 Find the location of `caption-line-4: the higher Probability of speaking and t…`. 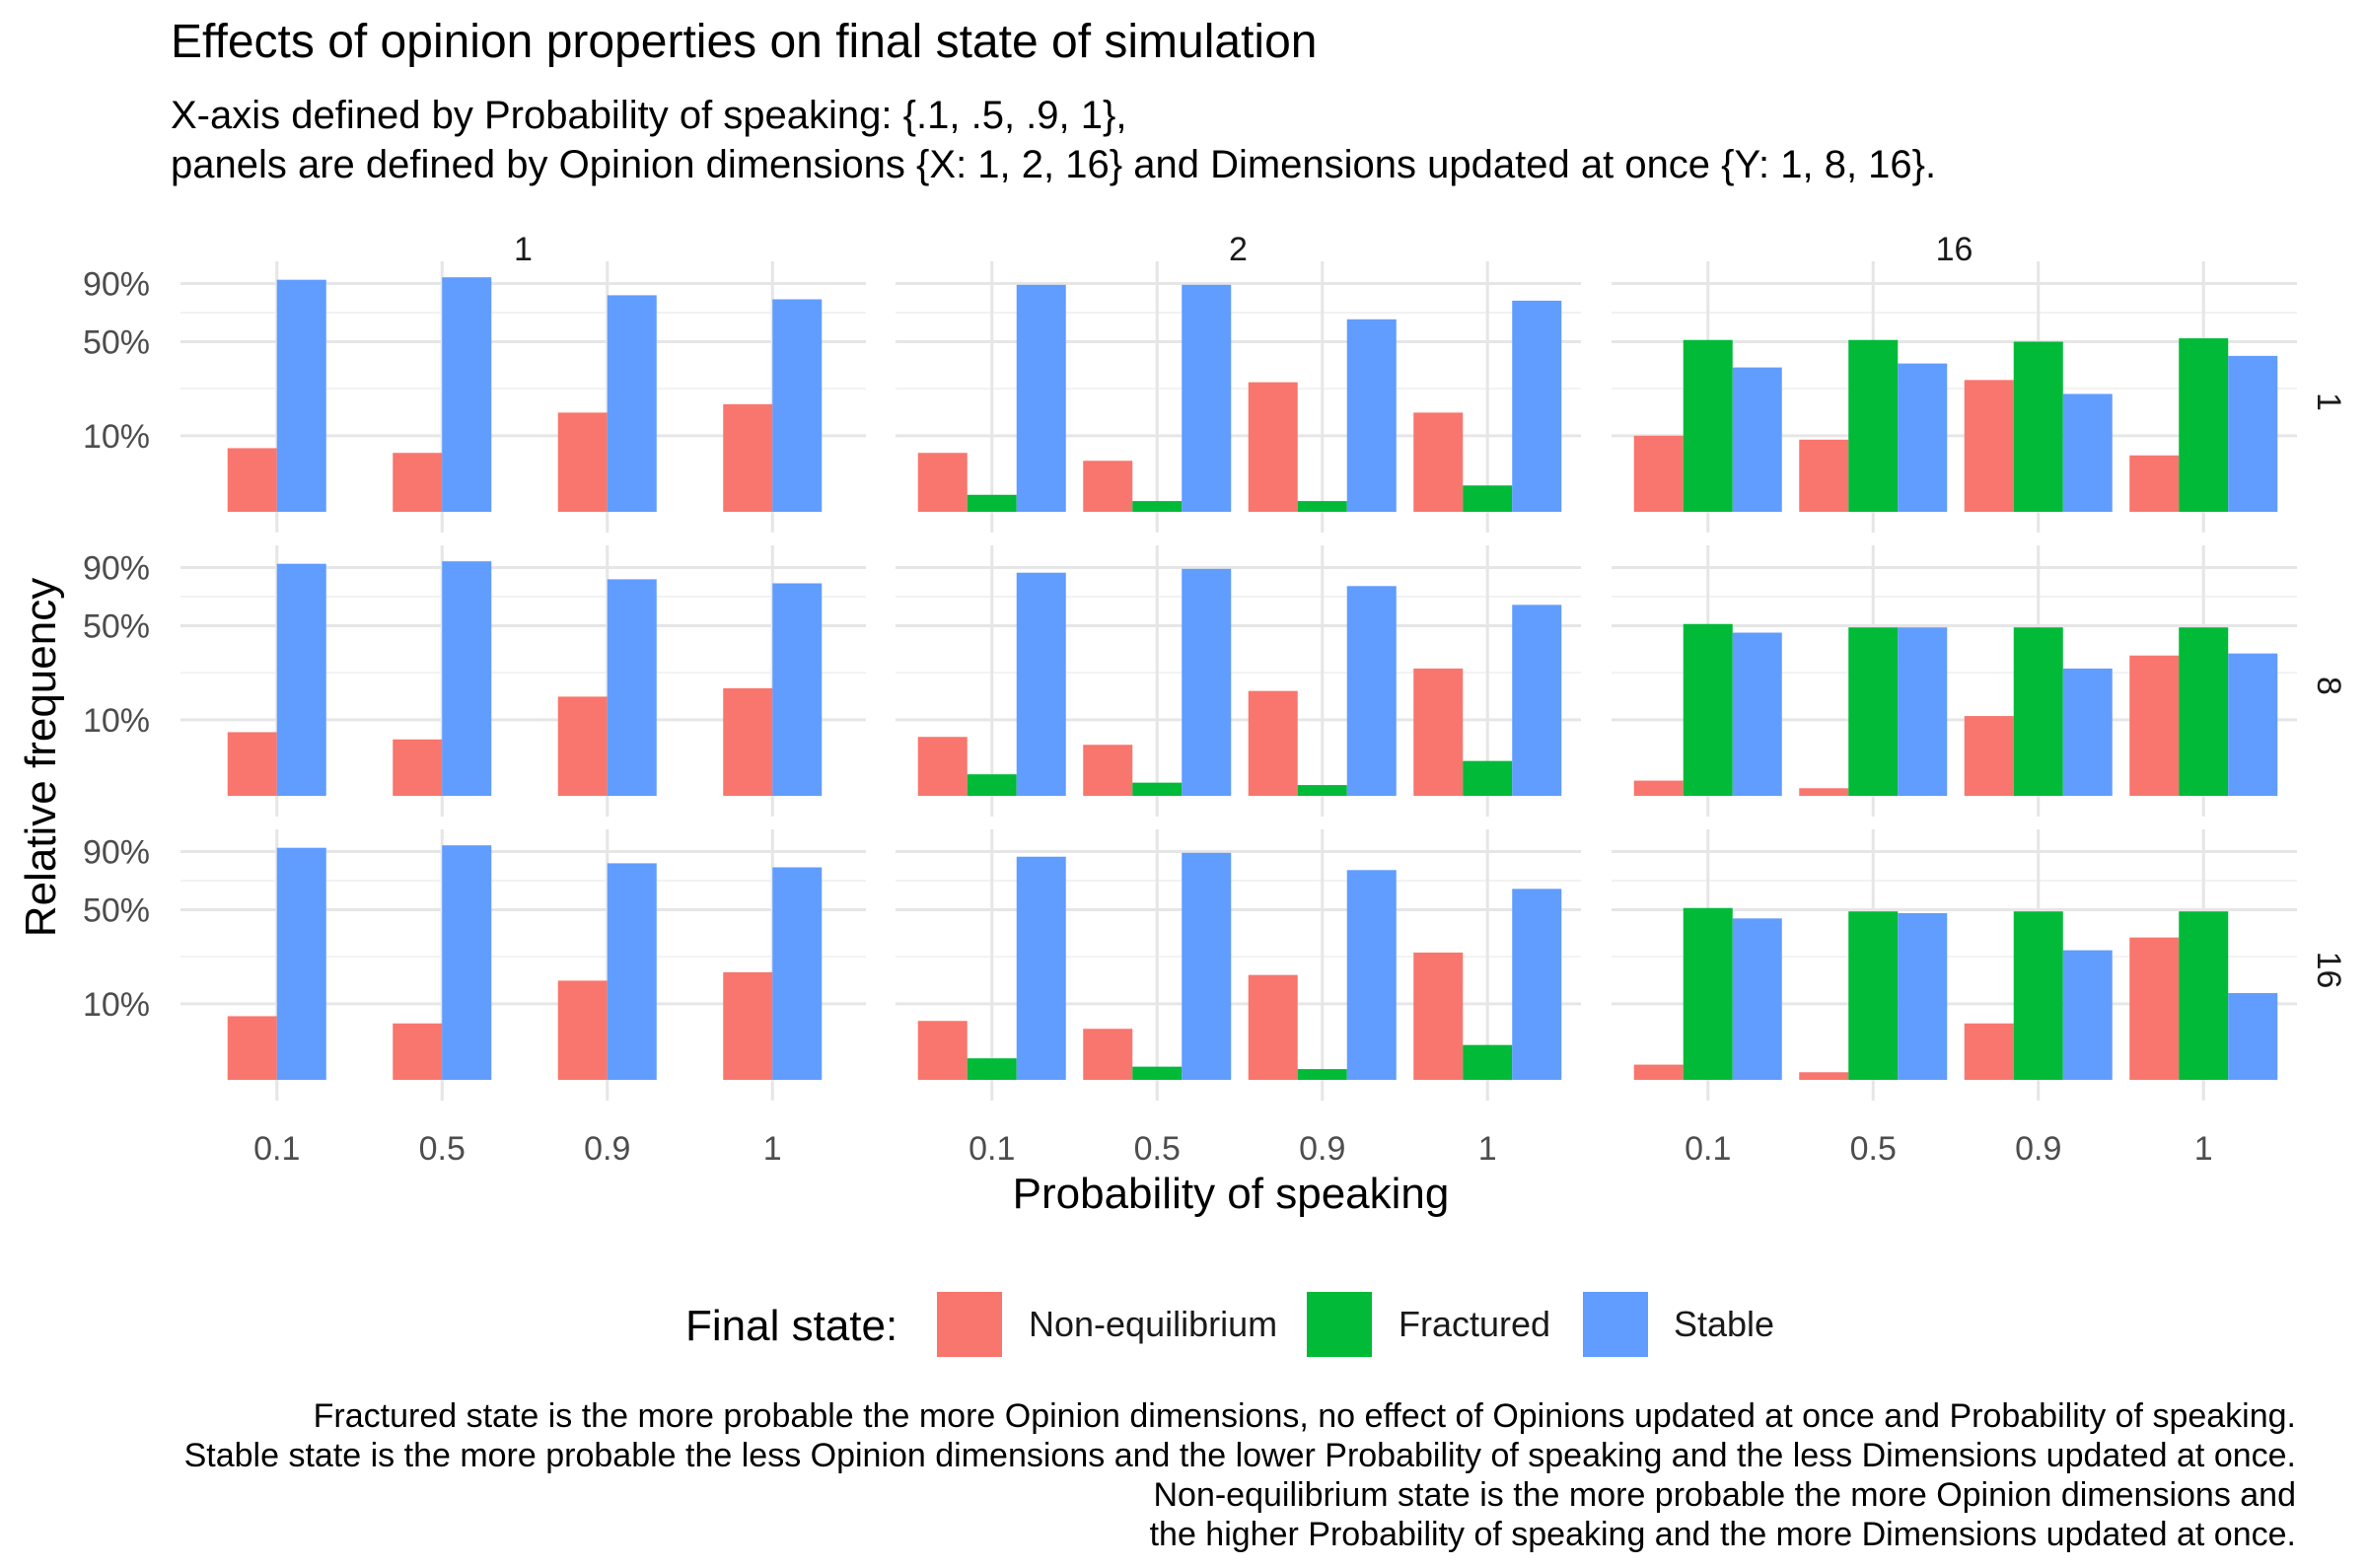

caption-line-4: the higher Probability of speaking and t… is located at coordinates (1723, 1534).